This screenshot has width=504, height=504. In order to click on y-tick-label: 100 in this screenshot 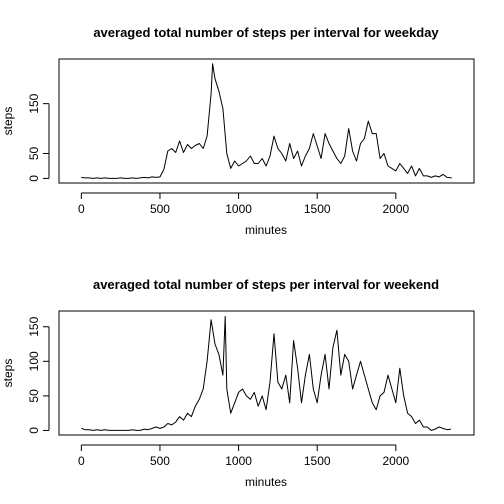, I will do `click(34, 361)`.